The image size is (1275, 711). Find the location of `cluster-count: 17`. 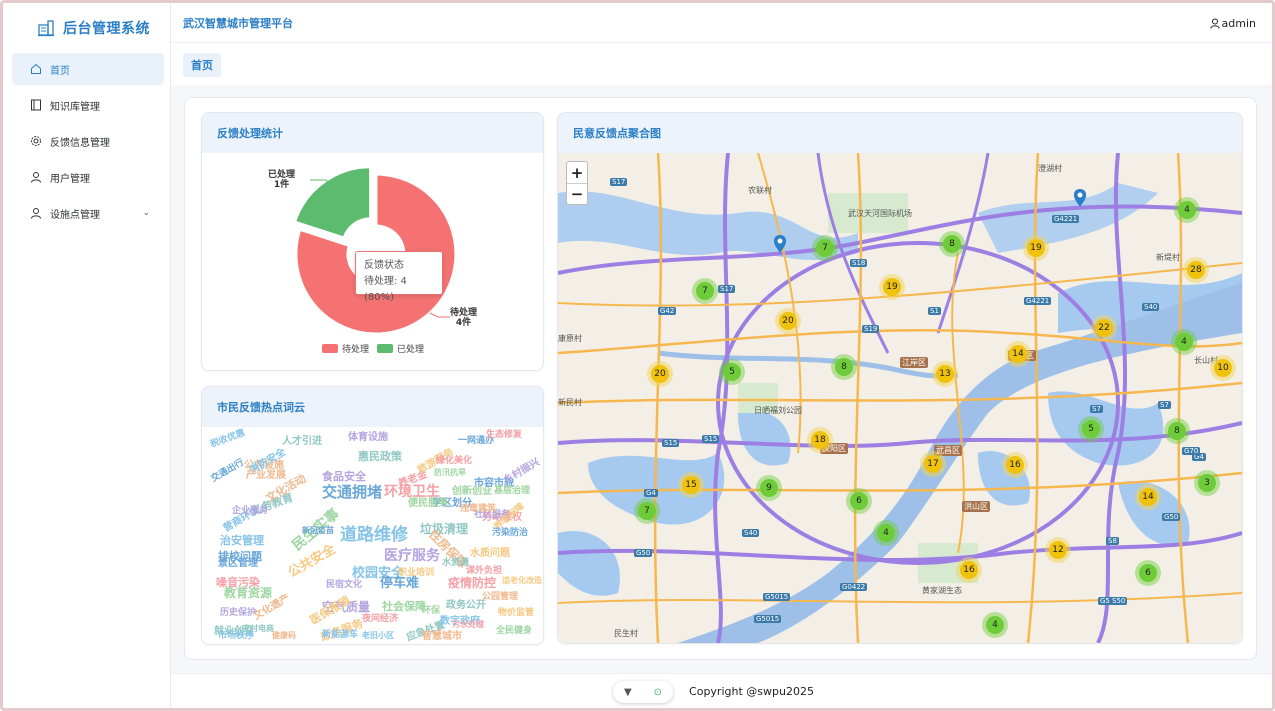

cluster-count: 17 is located at coordinates (933, 464).